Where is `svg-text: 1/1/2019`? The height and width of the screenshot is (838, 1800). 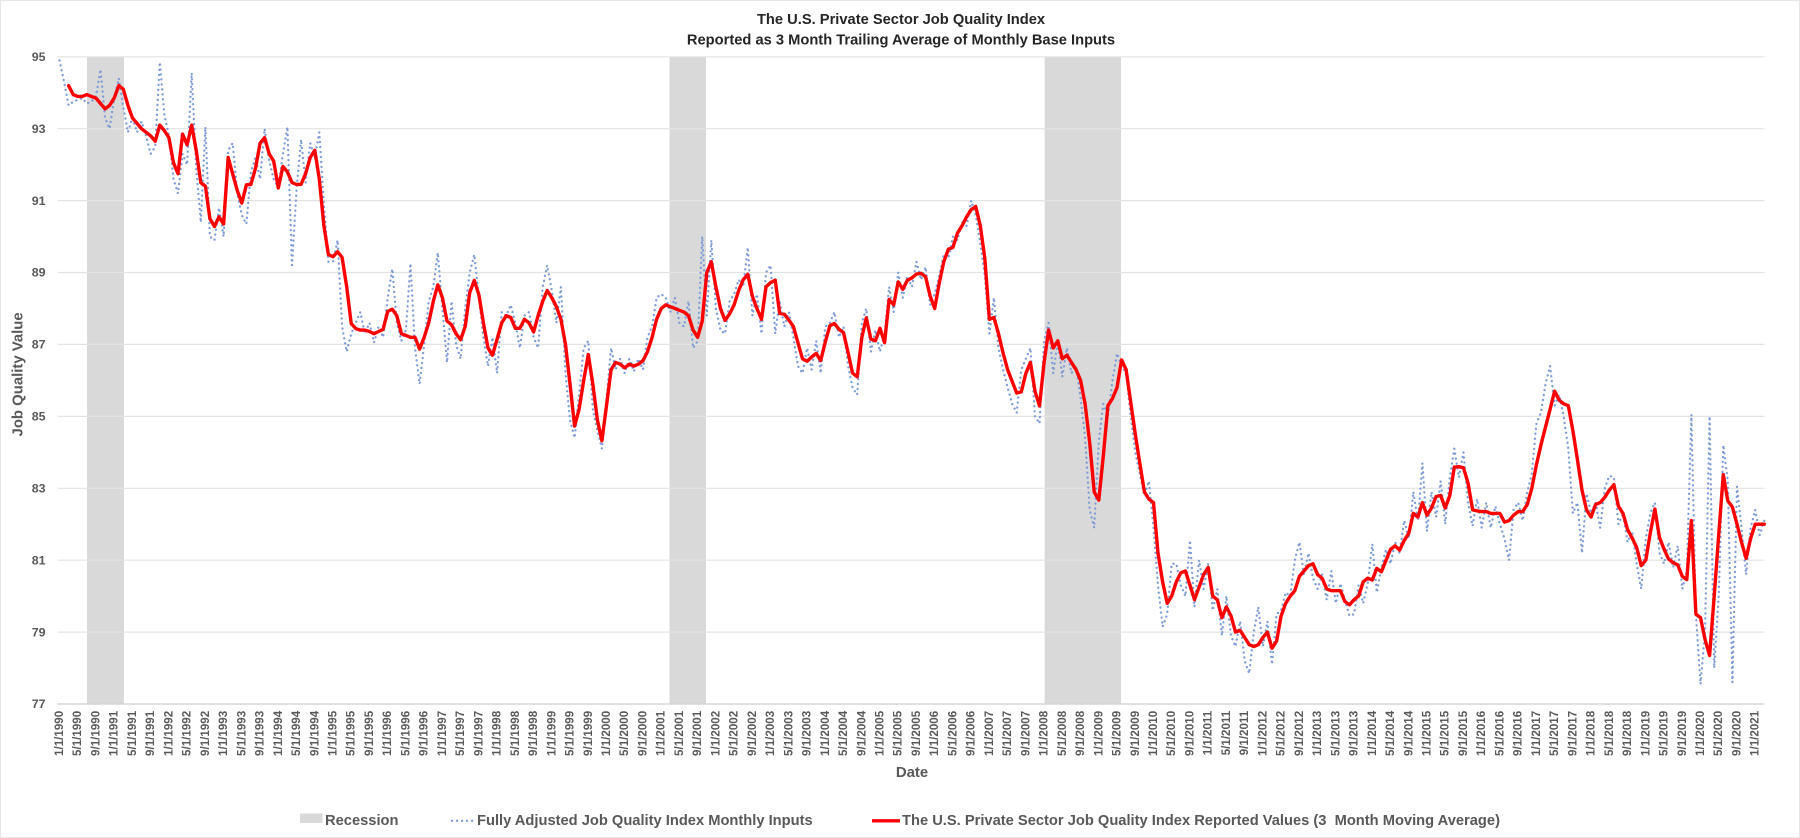
svg-text: 1/1/2019 is located at coordinates (1645, 733).